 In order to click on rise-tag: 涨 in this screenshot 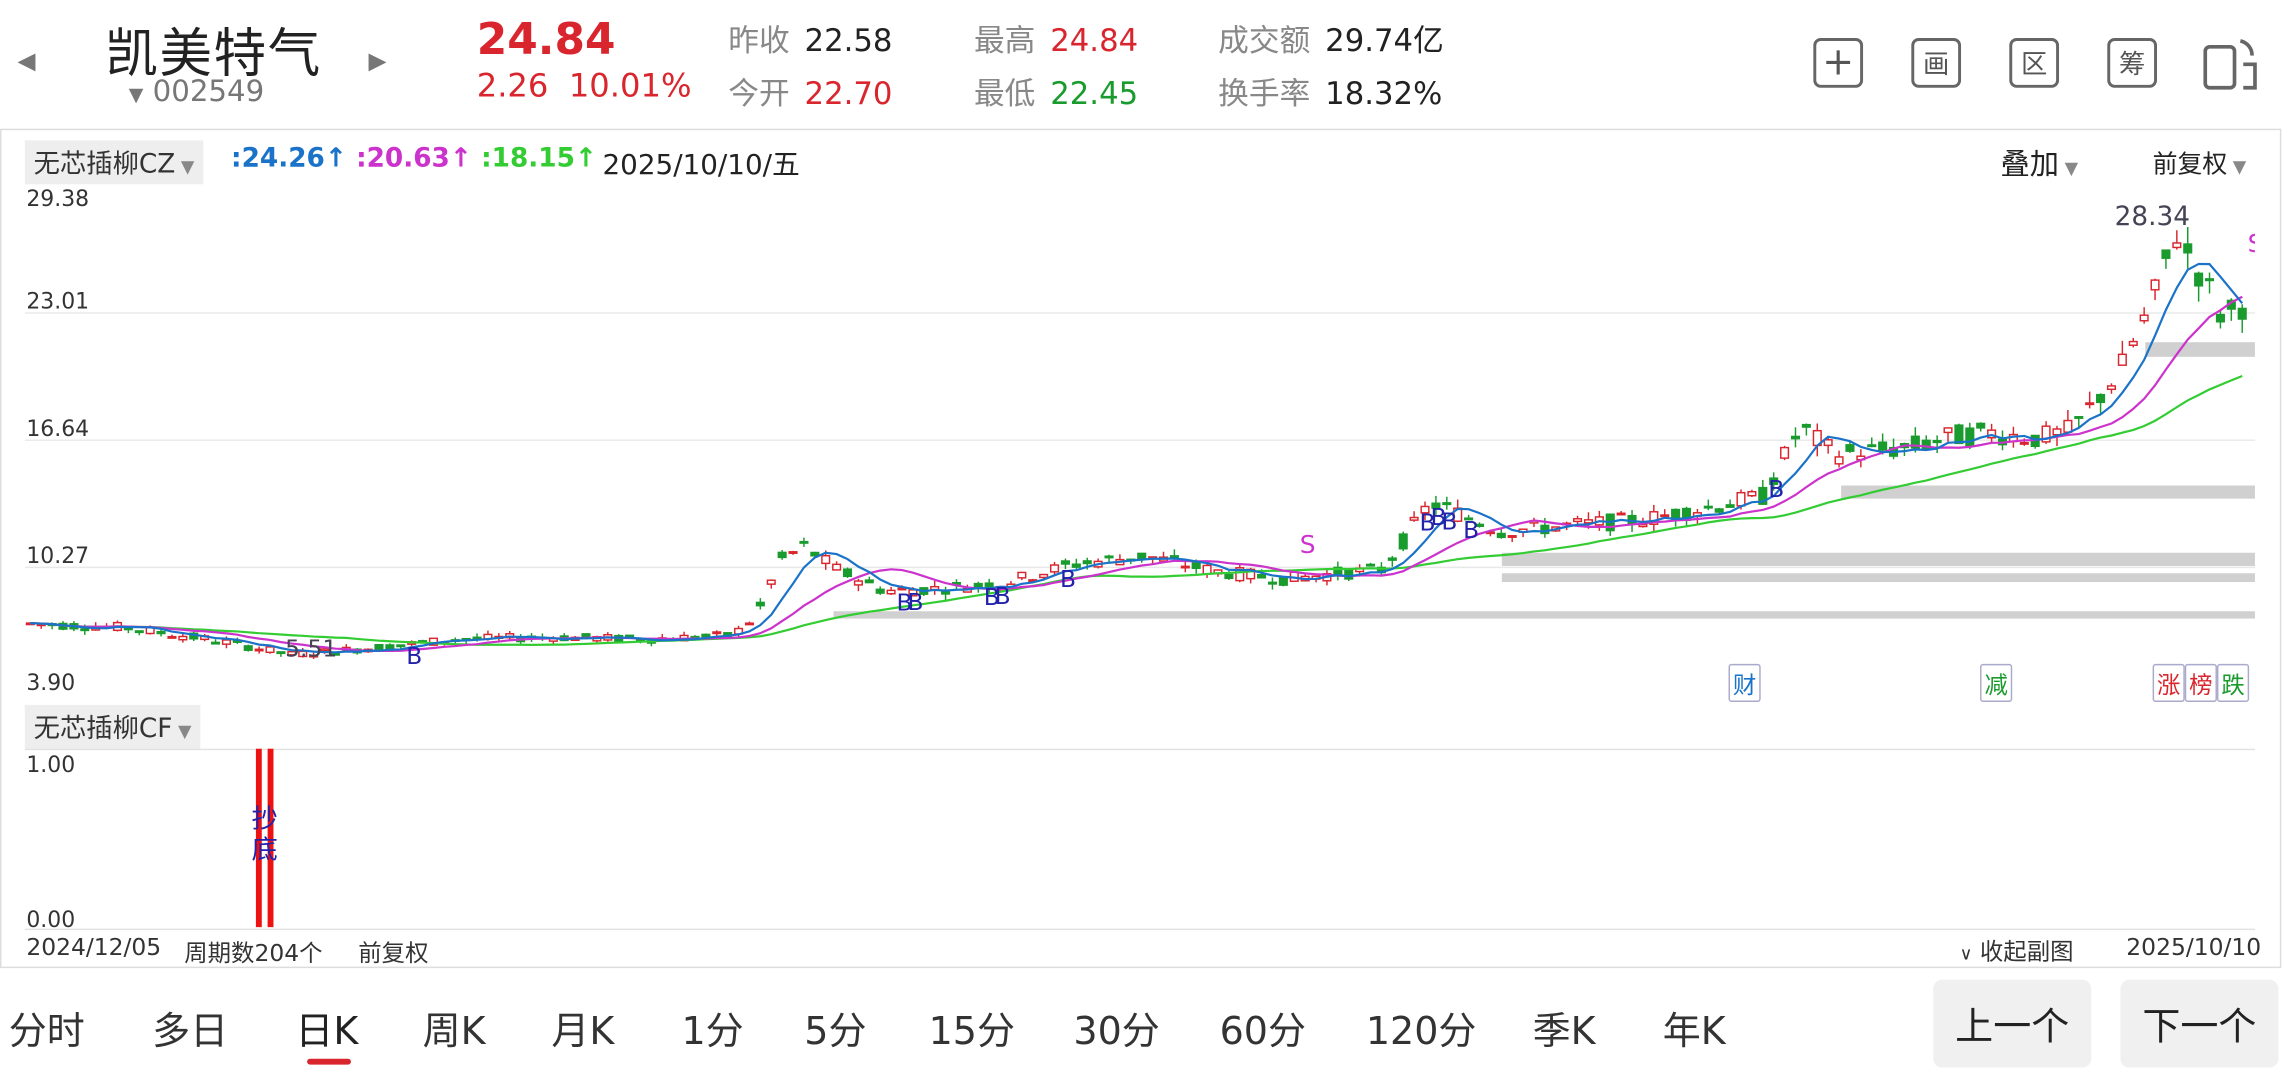, I will do `click(2168, 682)`.